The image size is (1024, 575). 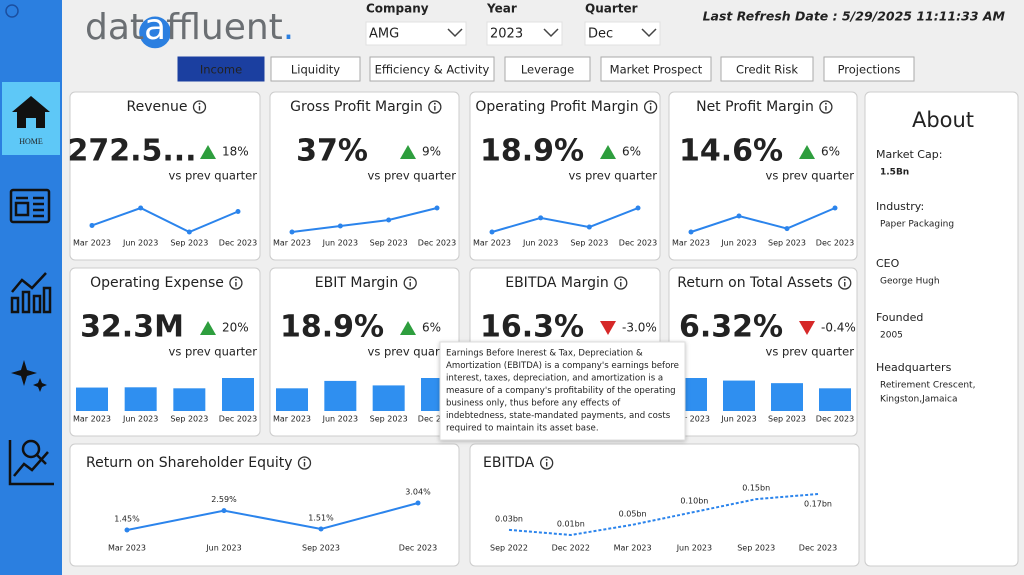 What do you see at coordinates (31, 293) in the screenshot?
I see `analytics-icon` at bounding box center [31, 293].